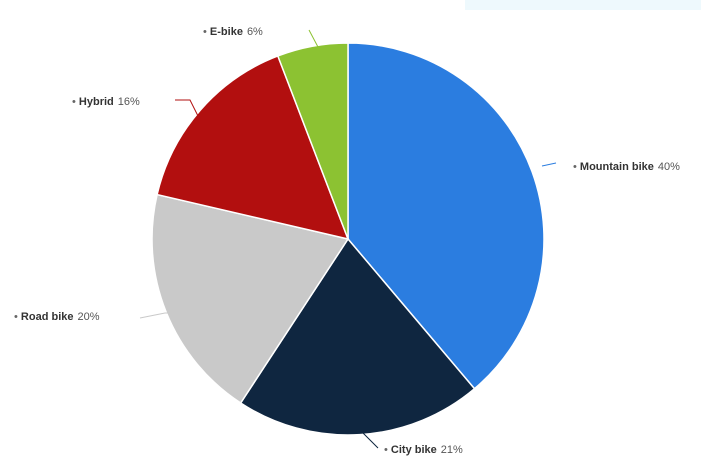 This screenshot has width=701, height=461. Describe the element at coordinates (414, 450) in the screenshot. I see `slice-category: City bike` at that location.